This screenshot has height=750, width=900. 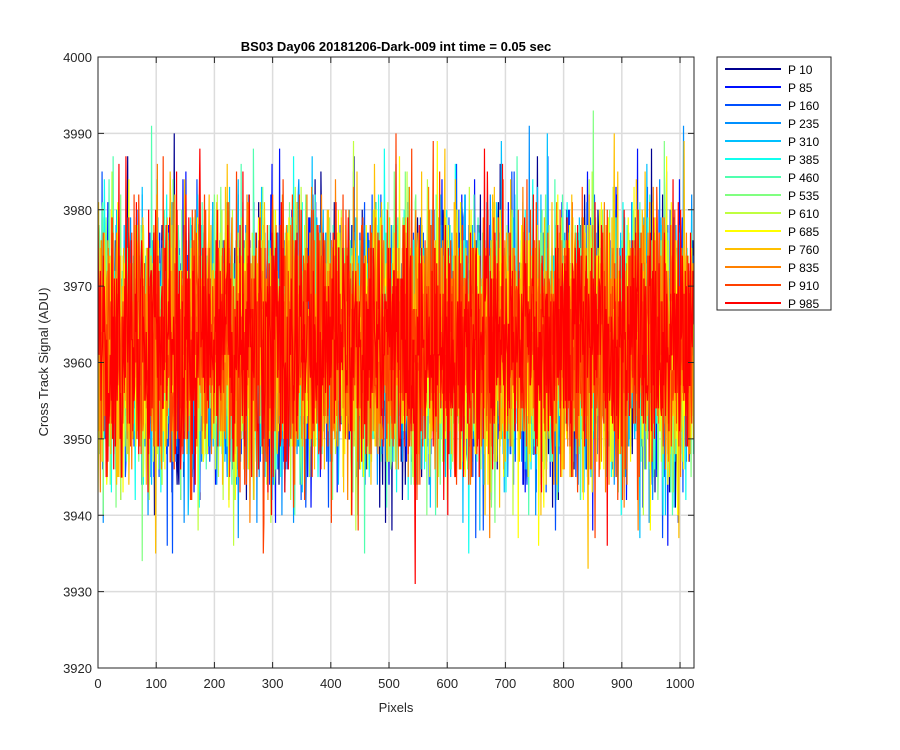 What do you see at coordinates (389, 683) in the screenshot?
I see `x-tick-label: 500` at bounding box center [389, 683].